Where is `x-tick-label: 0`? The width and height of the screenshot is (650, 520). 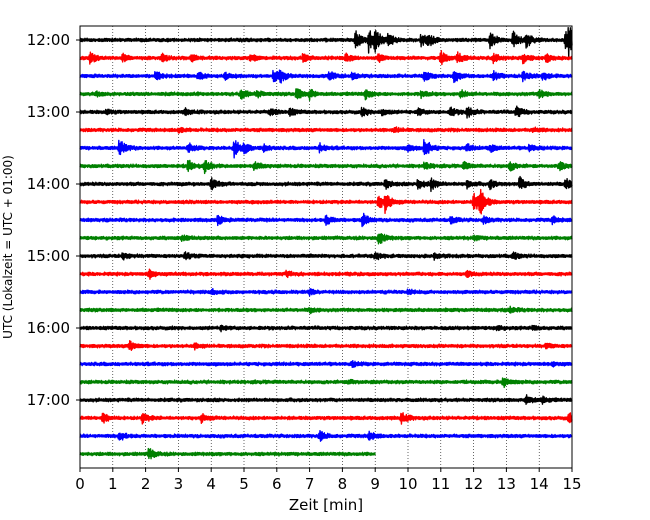
x-tick-label: 0 is located at coordinates (80, 484).